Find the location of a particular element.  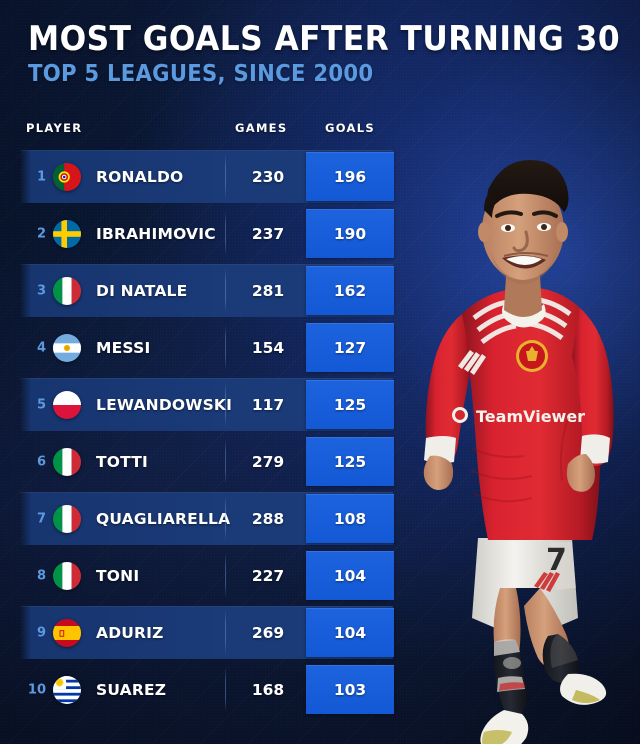

flag-icon-pt is located at coordinates (67, 176).